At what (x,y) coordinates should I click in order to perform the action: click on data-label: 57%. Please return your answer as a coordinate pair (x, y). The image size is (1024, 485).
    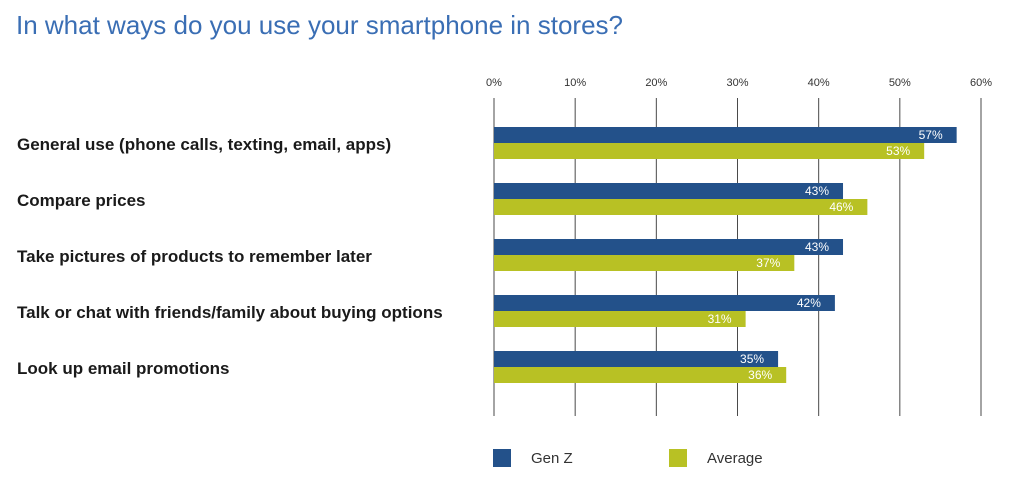
    Looking at the image, I should click on (931, 135).